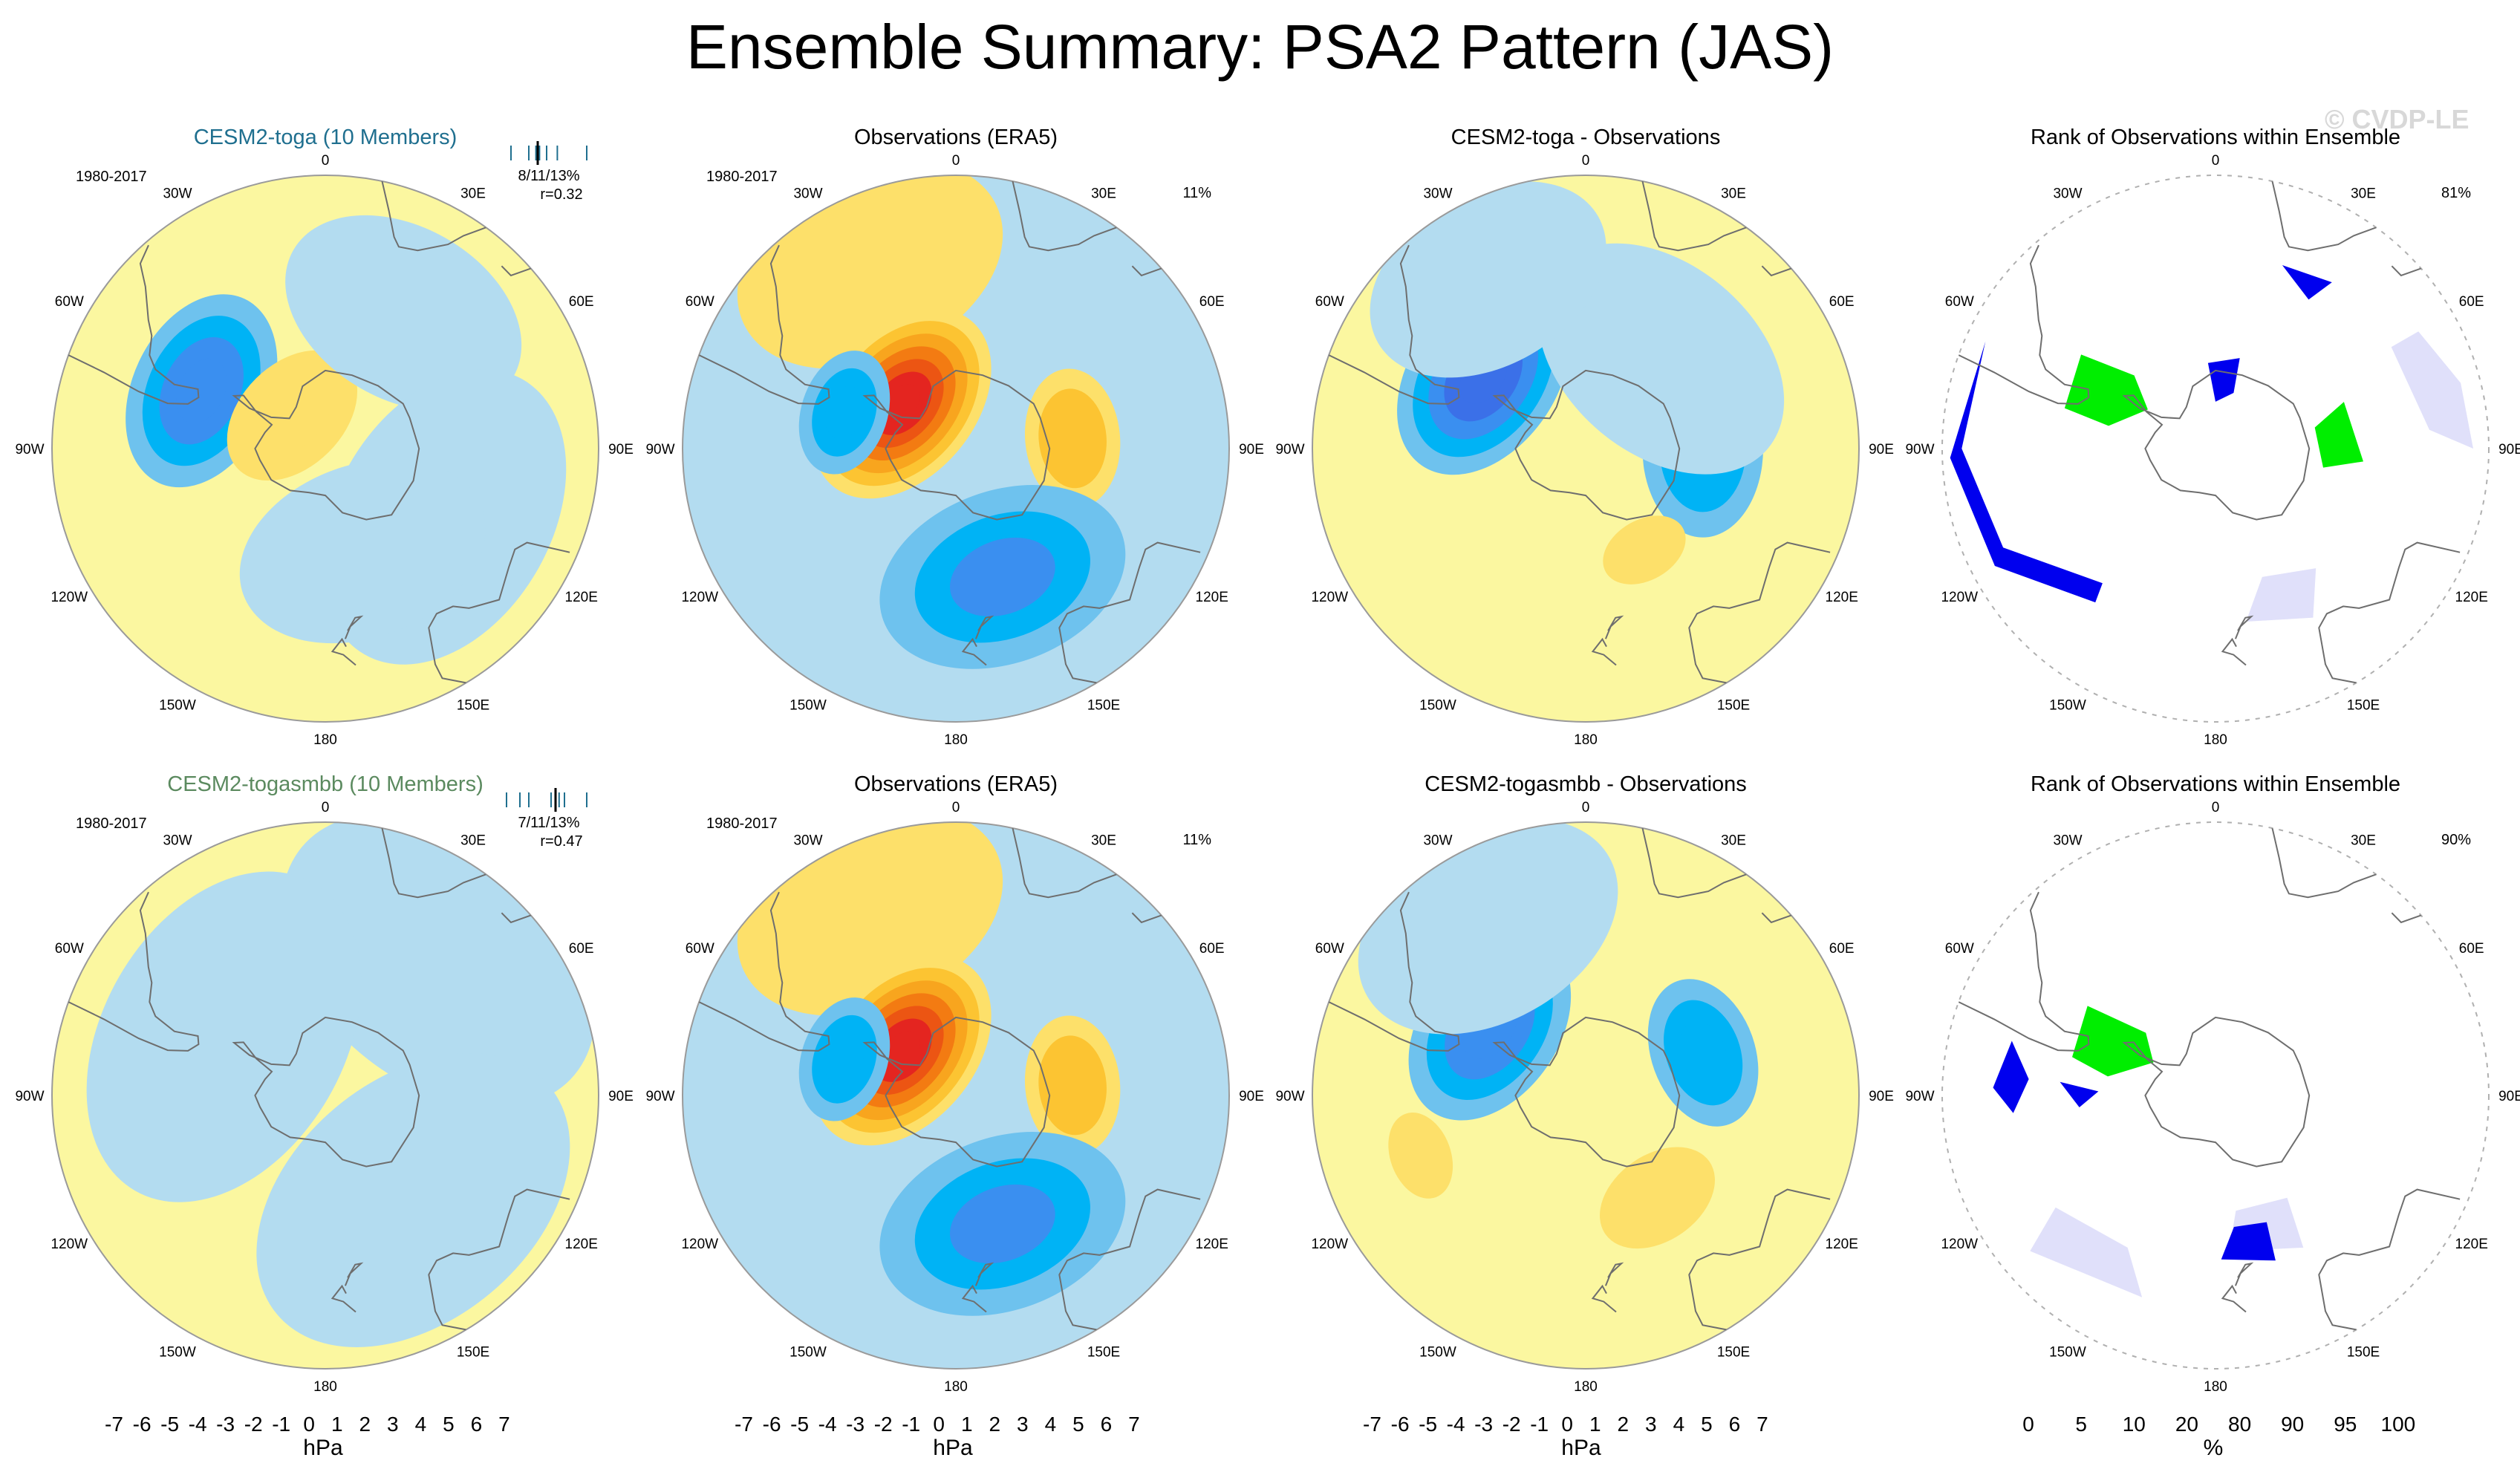 The image size is (2520, 1472). Describe the element at coordinates (2456, 840) in the screenshot. I see `percent-label: 90%` at that location.